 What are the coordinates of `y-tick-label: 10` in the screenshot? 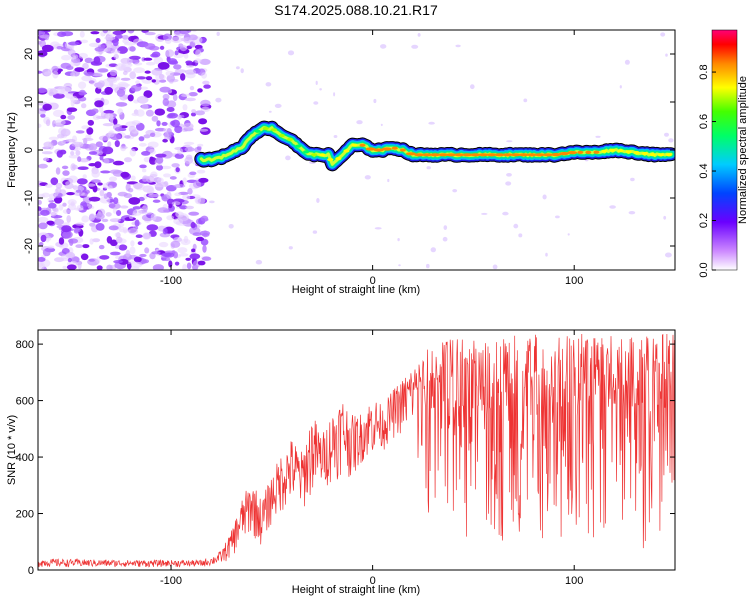 It's located at (29, 102).